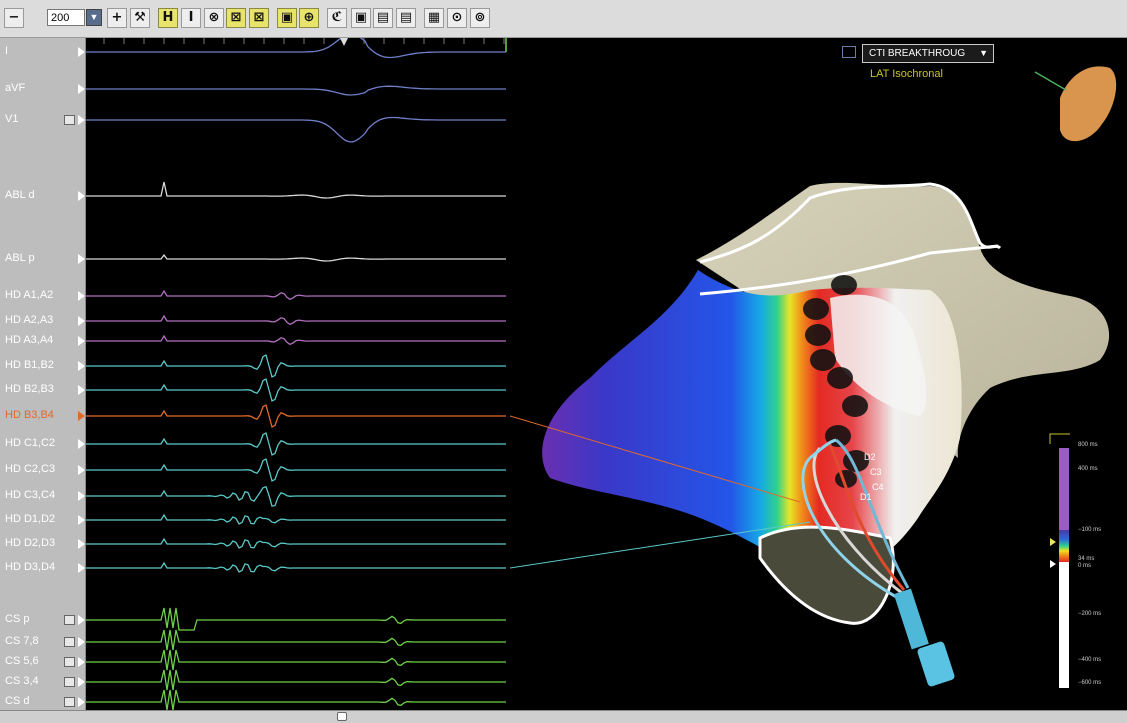 The image size is (1127, 723). What do you see at coordinates (30, 567) in the screenshot?
I see `channel-label: HD D3,D4` at bounding box center [30, 567].